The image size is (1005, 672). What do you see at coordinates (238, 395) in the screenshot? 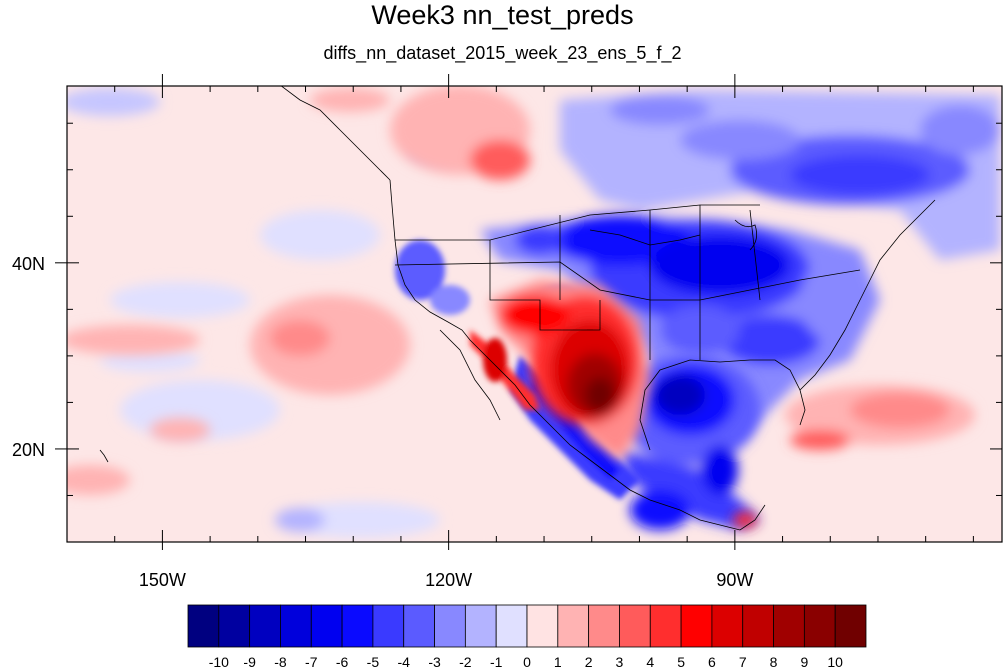
I see `pacific-warm-region` at bounding box center [238, 395].